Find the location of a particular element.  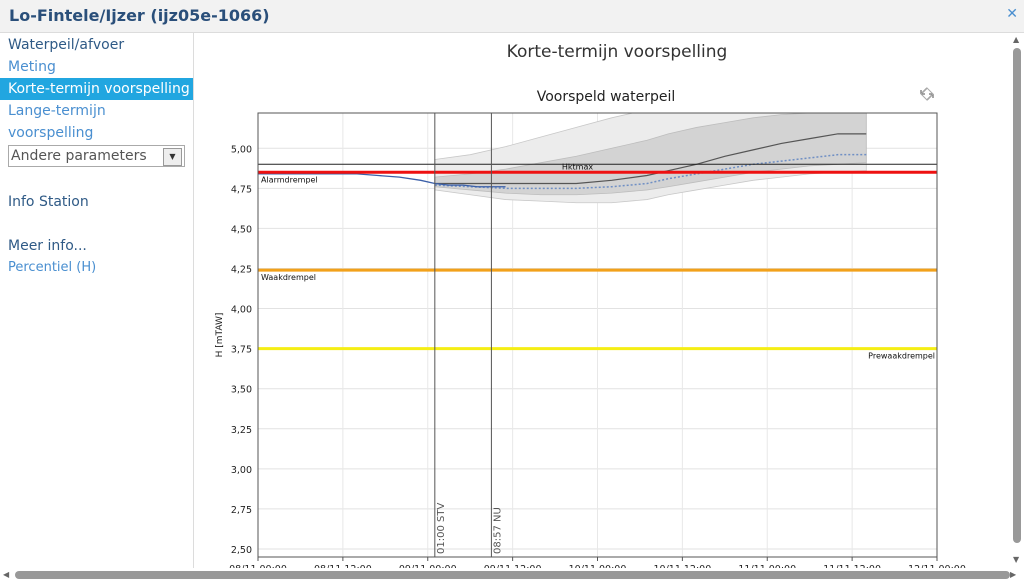

horizontal-scroll-thumb is located at coordinates (512, 575).